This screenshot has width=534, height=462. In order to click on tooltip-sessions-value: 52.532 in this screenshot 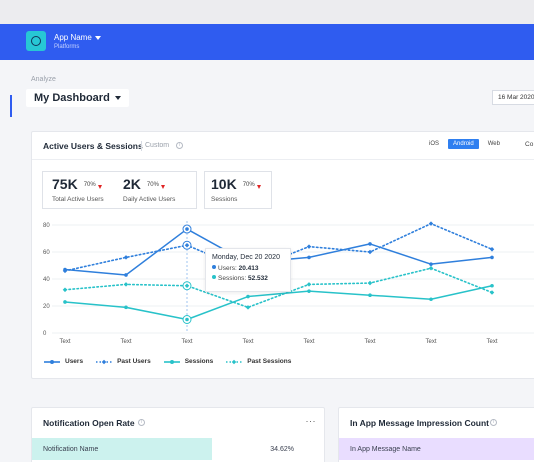, I will do `click(258, 278)`.